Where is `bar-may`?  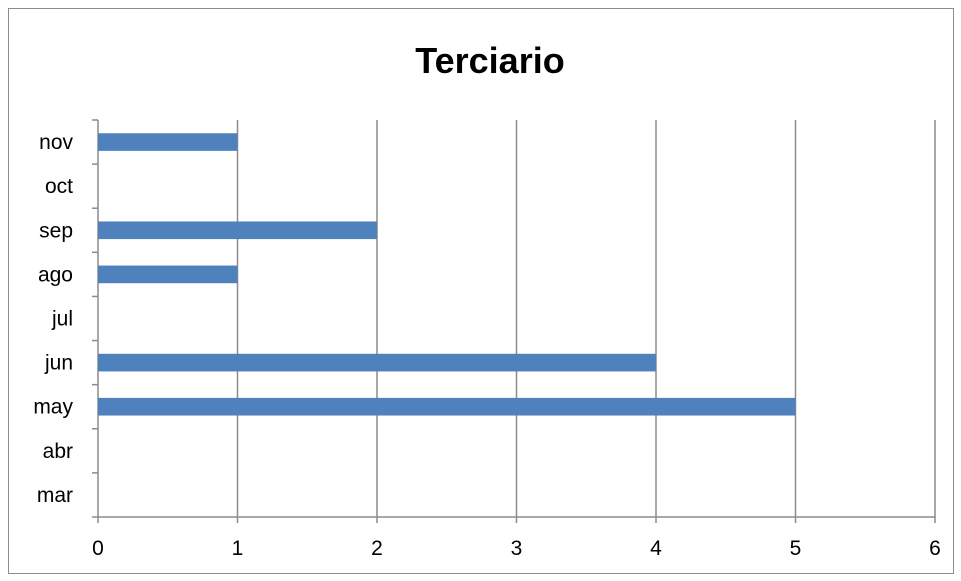
bar-may is located at coordinates (447, 406).